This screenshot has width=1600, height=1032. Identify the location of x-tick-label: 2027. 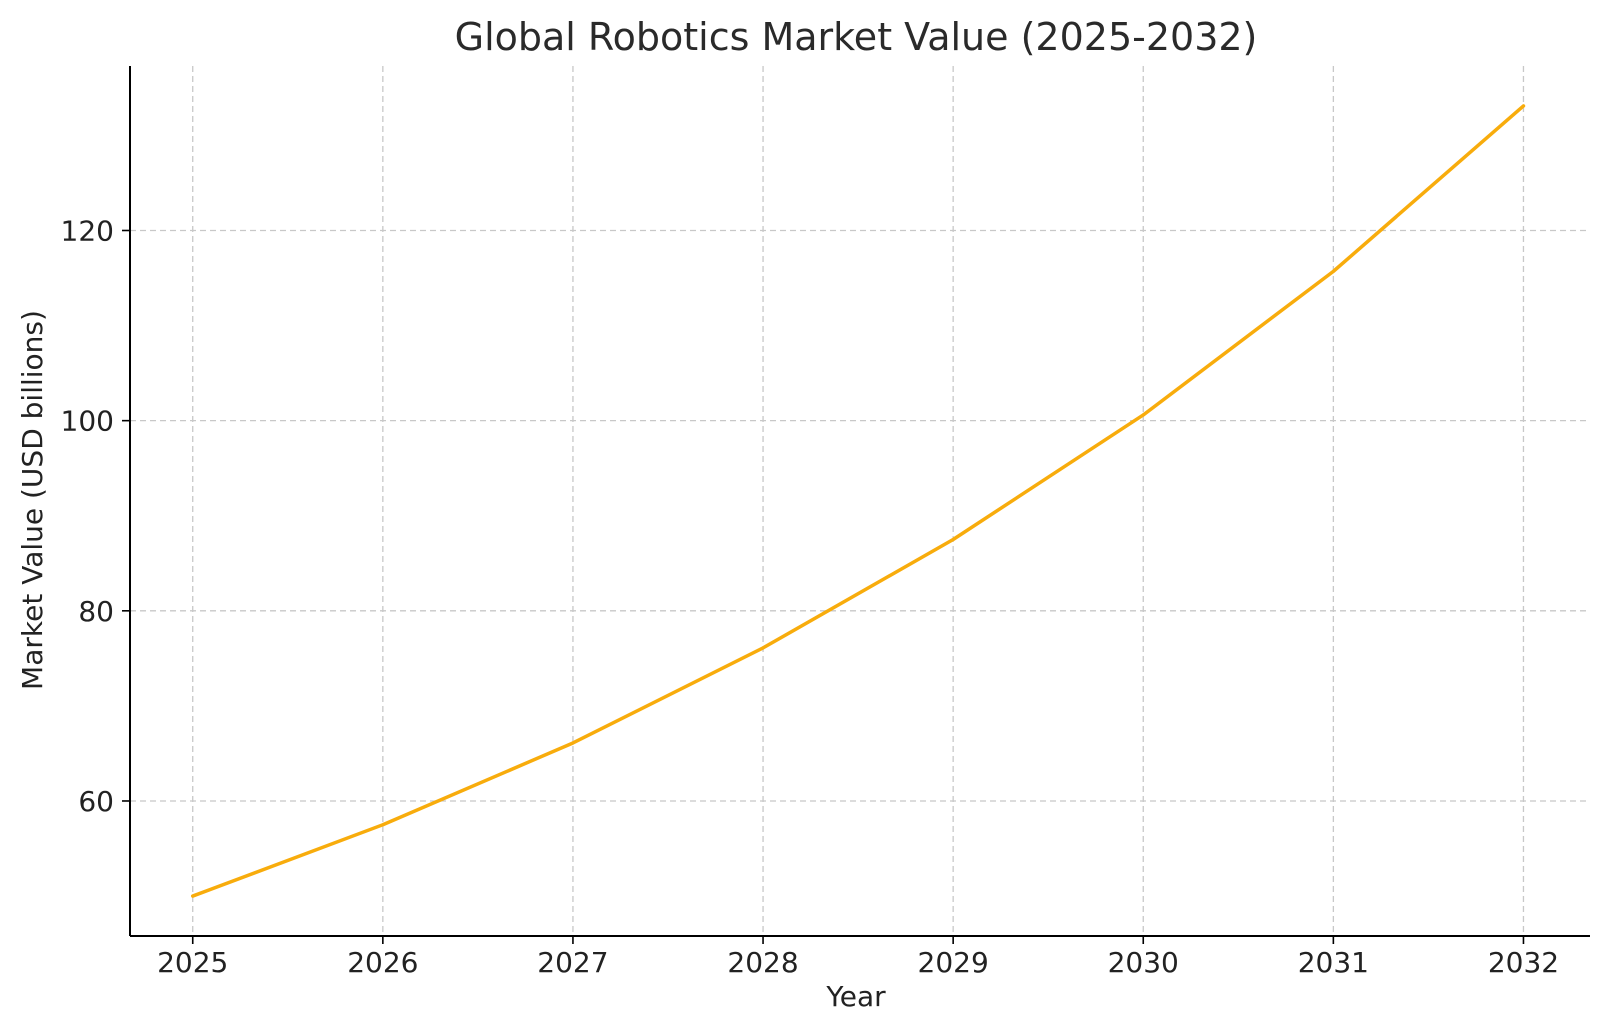
(572, 962).